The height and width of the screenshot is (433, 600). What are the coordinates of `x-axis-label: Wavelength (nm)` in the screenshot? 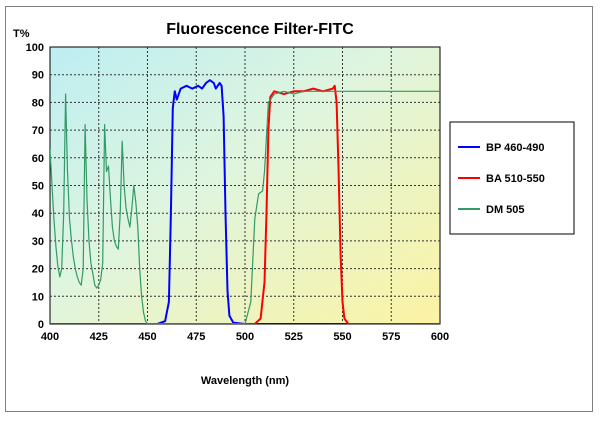 It's located at (245, 381).